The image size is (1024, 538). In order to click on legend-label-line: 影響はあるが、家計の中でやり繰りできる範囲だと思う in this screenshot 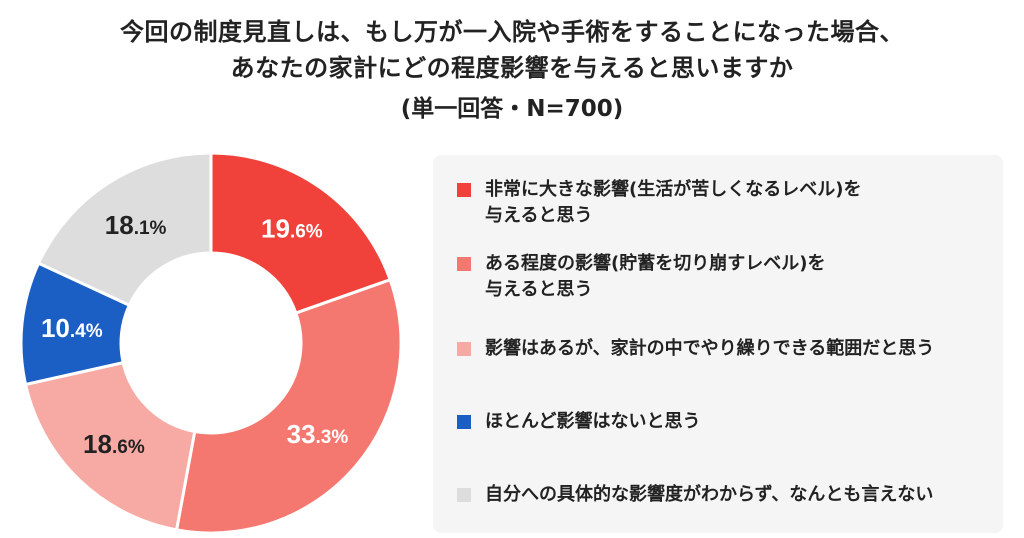, I will do `click(710, 348)`.